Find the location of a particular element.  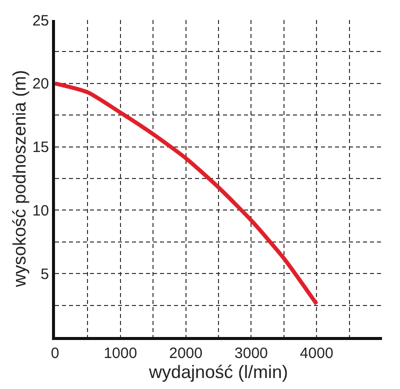

x-tick-label: 2000 is located at coordinates (185, 353).